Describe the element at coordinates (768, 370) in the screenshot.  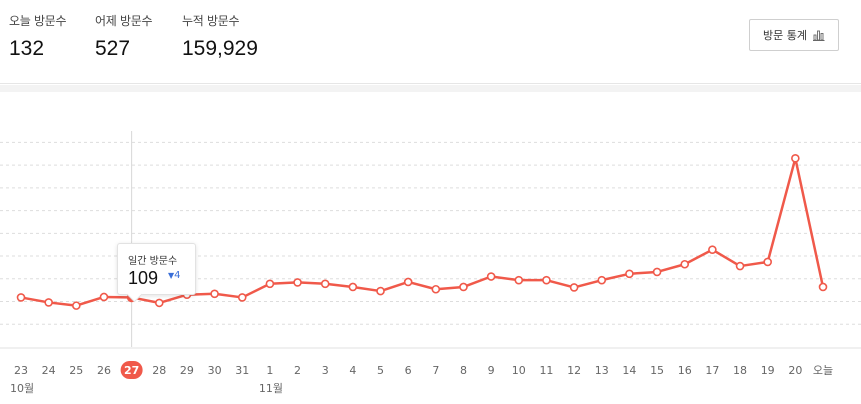
I see `x-tick-label: 19` at that location.